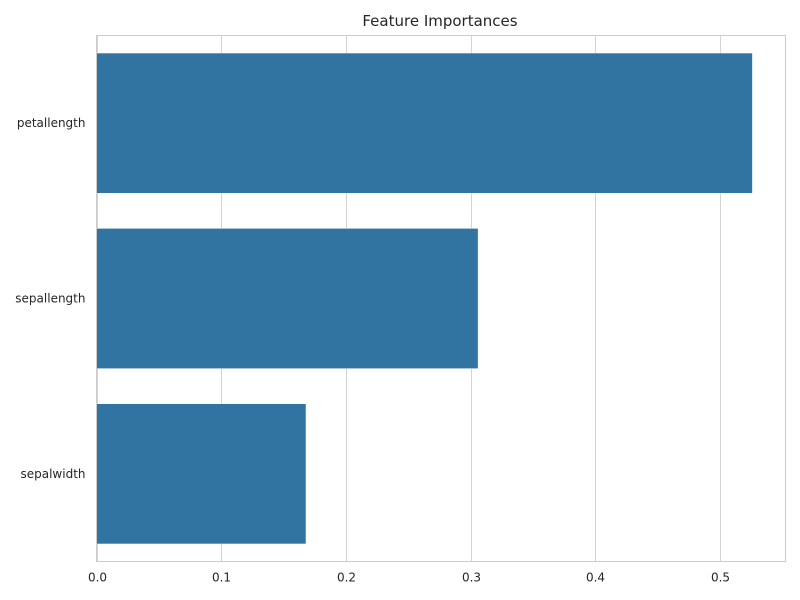  Describe the element at coordinates (97, 578) in the screenshot. I see `x-tick-label: 0.0` at that location.